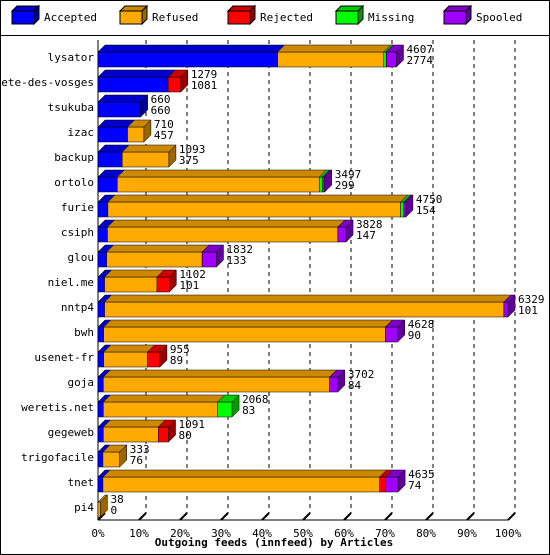 Image resolution: width=550 pixels, height=555 pixels. What do you see at coordinates (57, 407) in the screenshot?
I see `y-tick-label: weretis.net` at bounding box center [57, 407].